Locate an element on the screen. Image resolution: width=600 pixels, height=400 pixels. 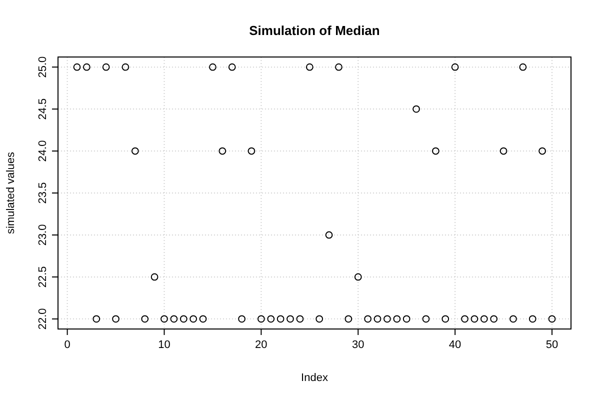
y-tick-label: 24.5 is located at coordinates (43, 109).